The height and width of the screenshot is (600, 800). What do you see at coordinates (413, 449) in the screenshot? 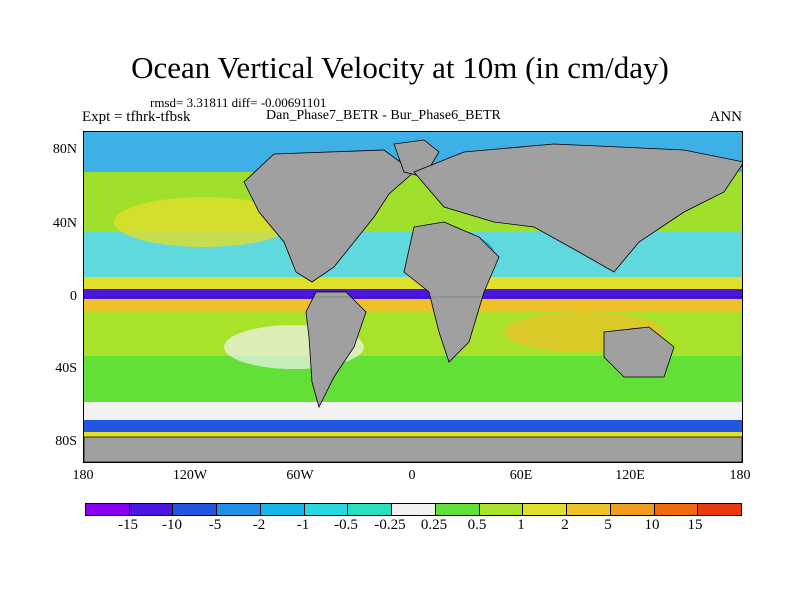
I see `antarctica` at bounding box center [413, 449].